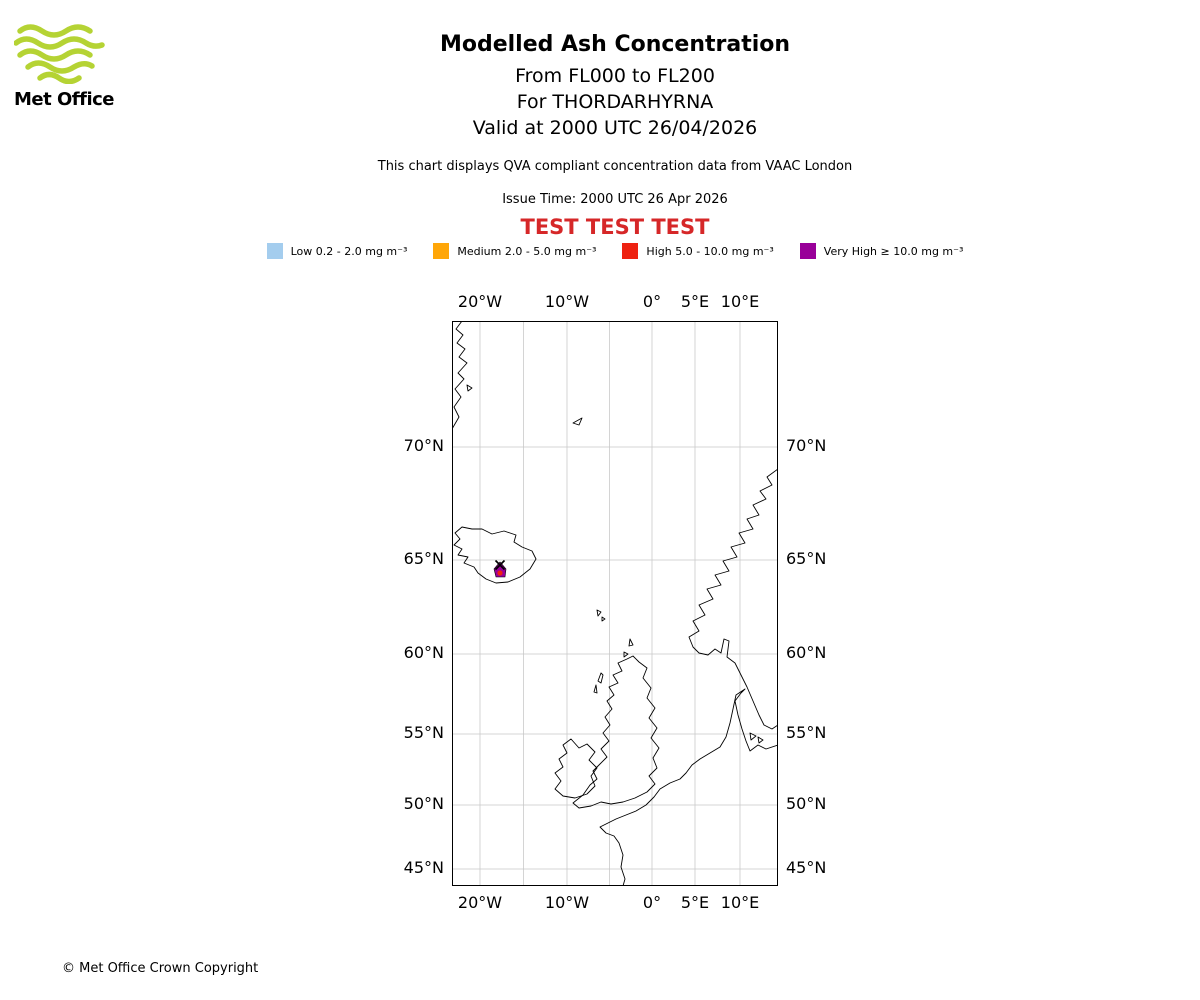 The image size is (1200, 1000). Describe the element at coordinates (806, 652) in the screenshot. I see `lat-label-right-60n: 60°N` at that location.